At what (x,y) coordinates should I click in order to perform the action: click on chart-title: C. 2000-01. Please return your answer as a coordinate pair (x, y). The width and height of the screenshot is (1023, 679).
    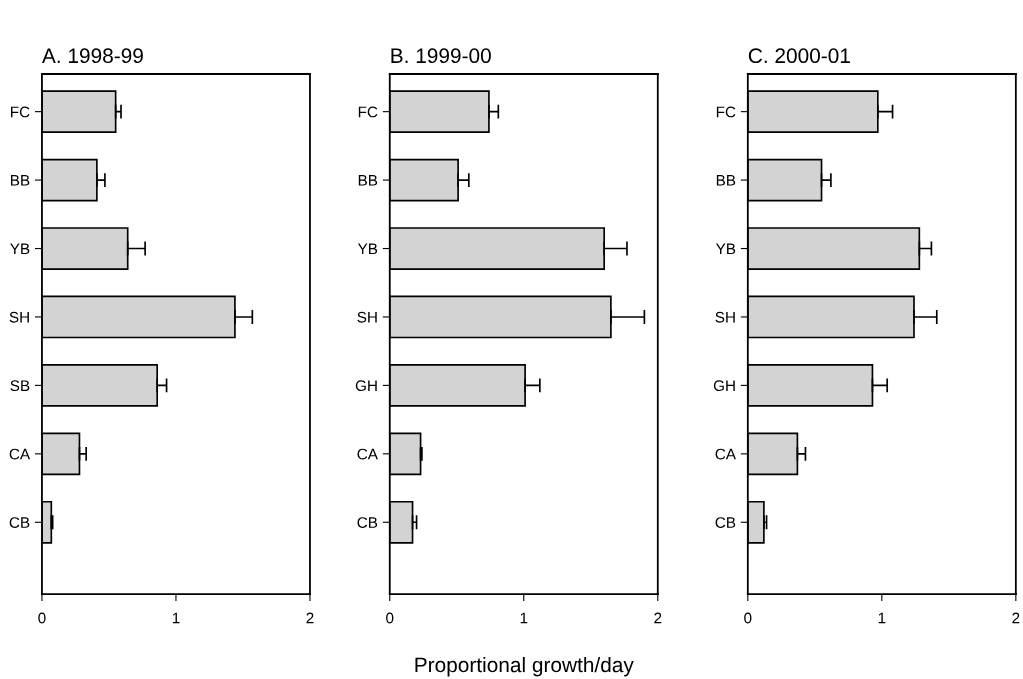
    Looking at the image, I should click on (799, 56).